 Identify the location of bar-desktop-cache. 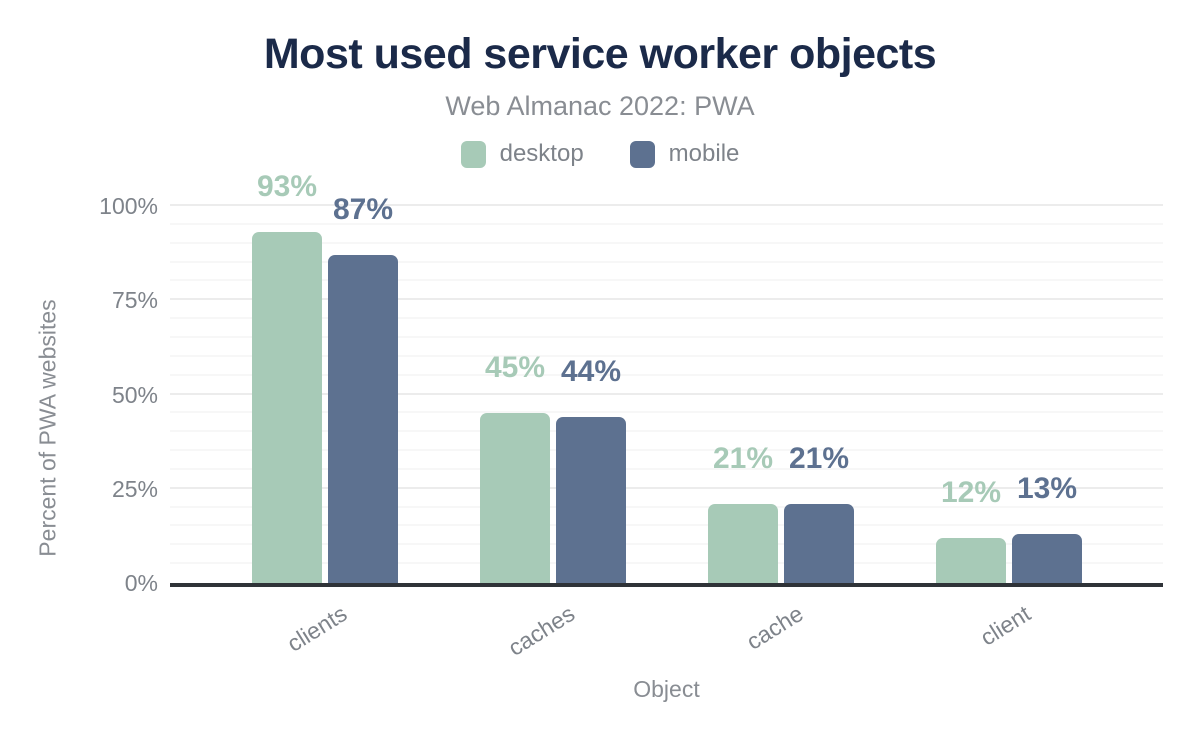
(743, 543).